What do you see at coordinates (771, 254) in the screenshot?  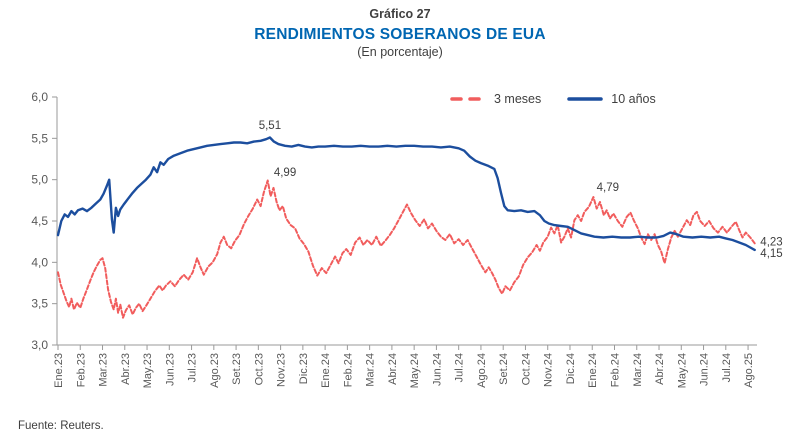 I see `annotation-label: 4,15` at bounding box center [771, 254].